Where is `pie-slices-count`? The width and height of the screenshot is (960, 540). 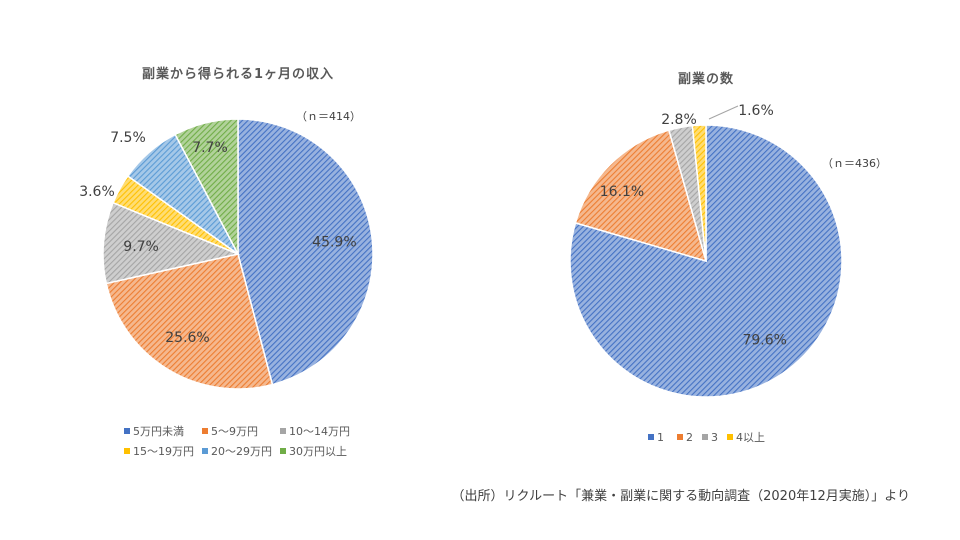 pie-slices-count is located at coordinates (706, 261).